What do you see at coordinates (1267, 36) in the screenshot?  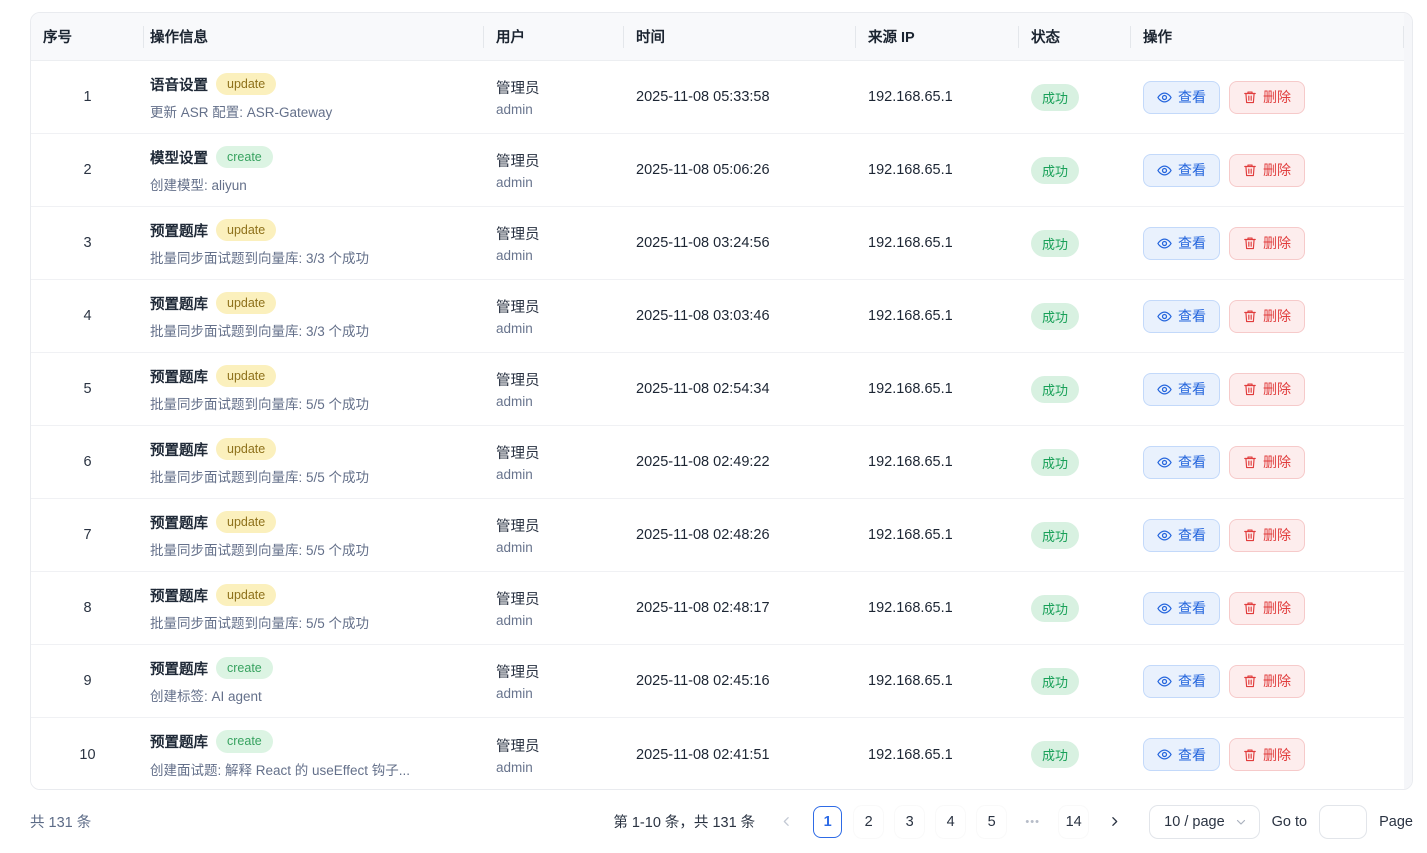 I see `column-header-actions: 操作` at bounding box center [1267, 36].